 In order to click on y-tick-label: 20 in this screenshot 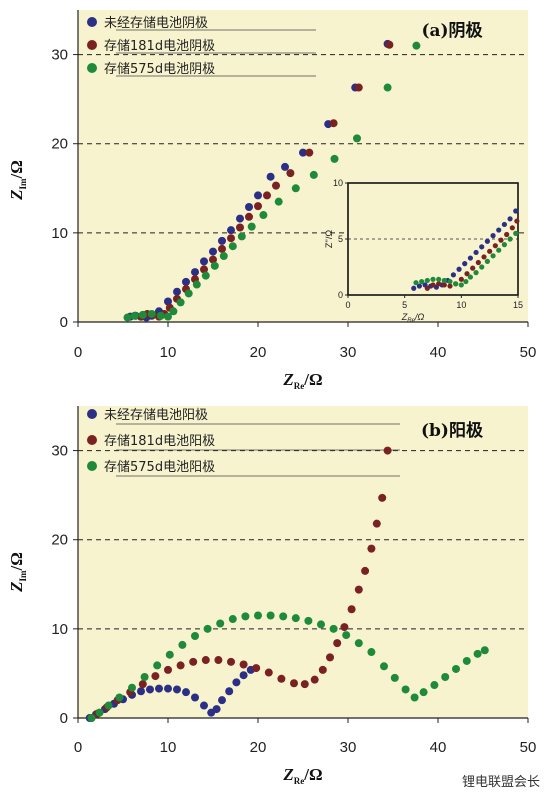, I will do `click(59, 540)`.